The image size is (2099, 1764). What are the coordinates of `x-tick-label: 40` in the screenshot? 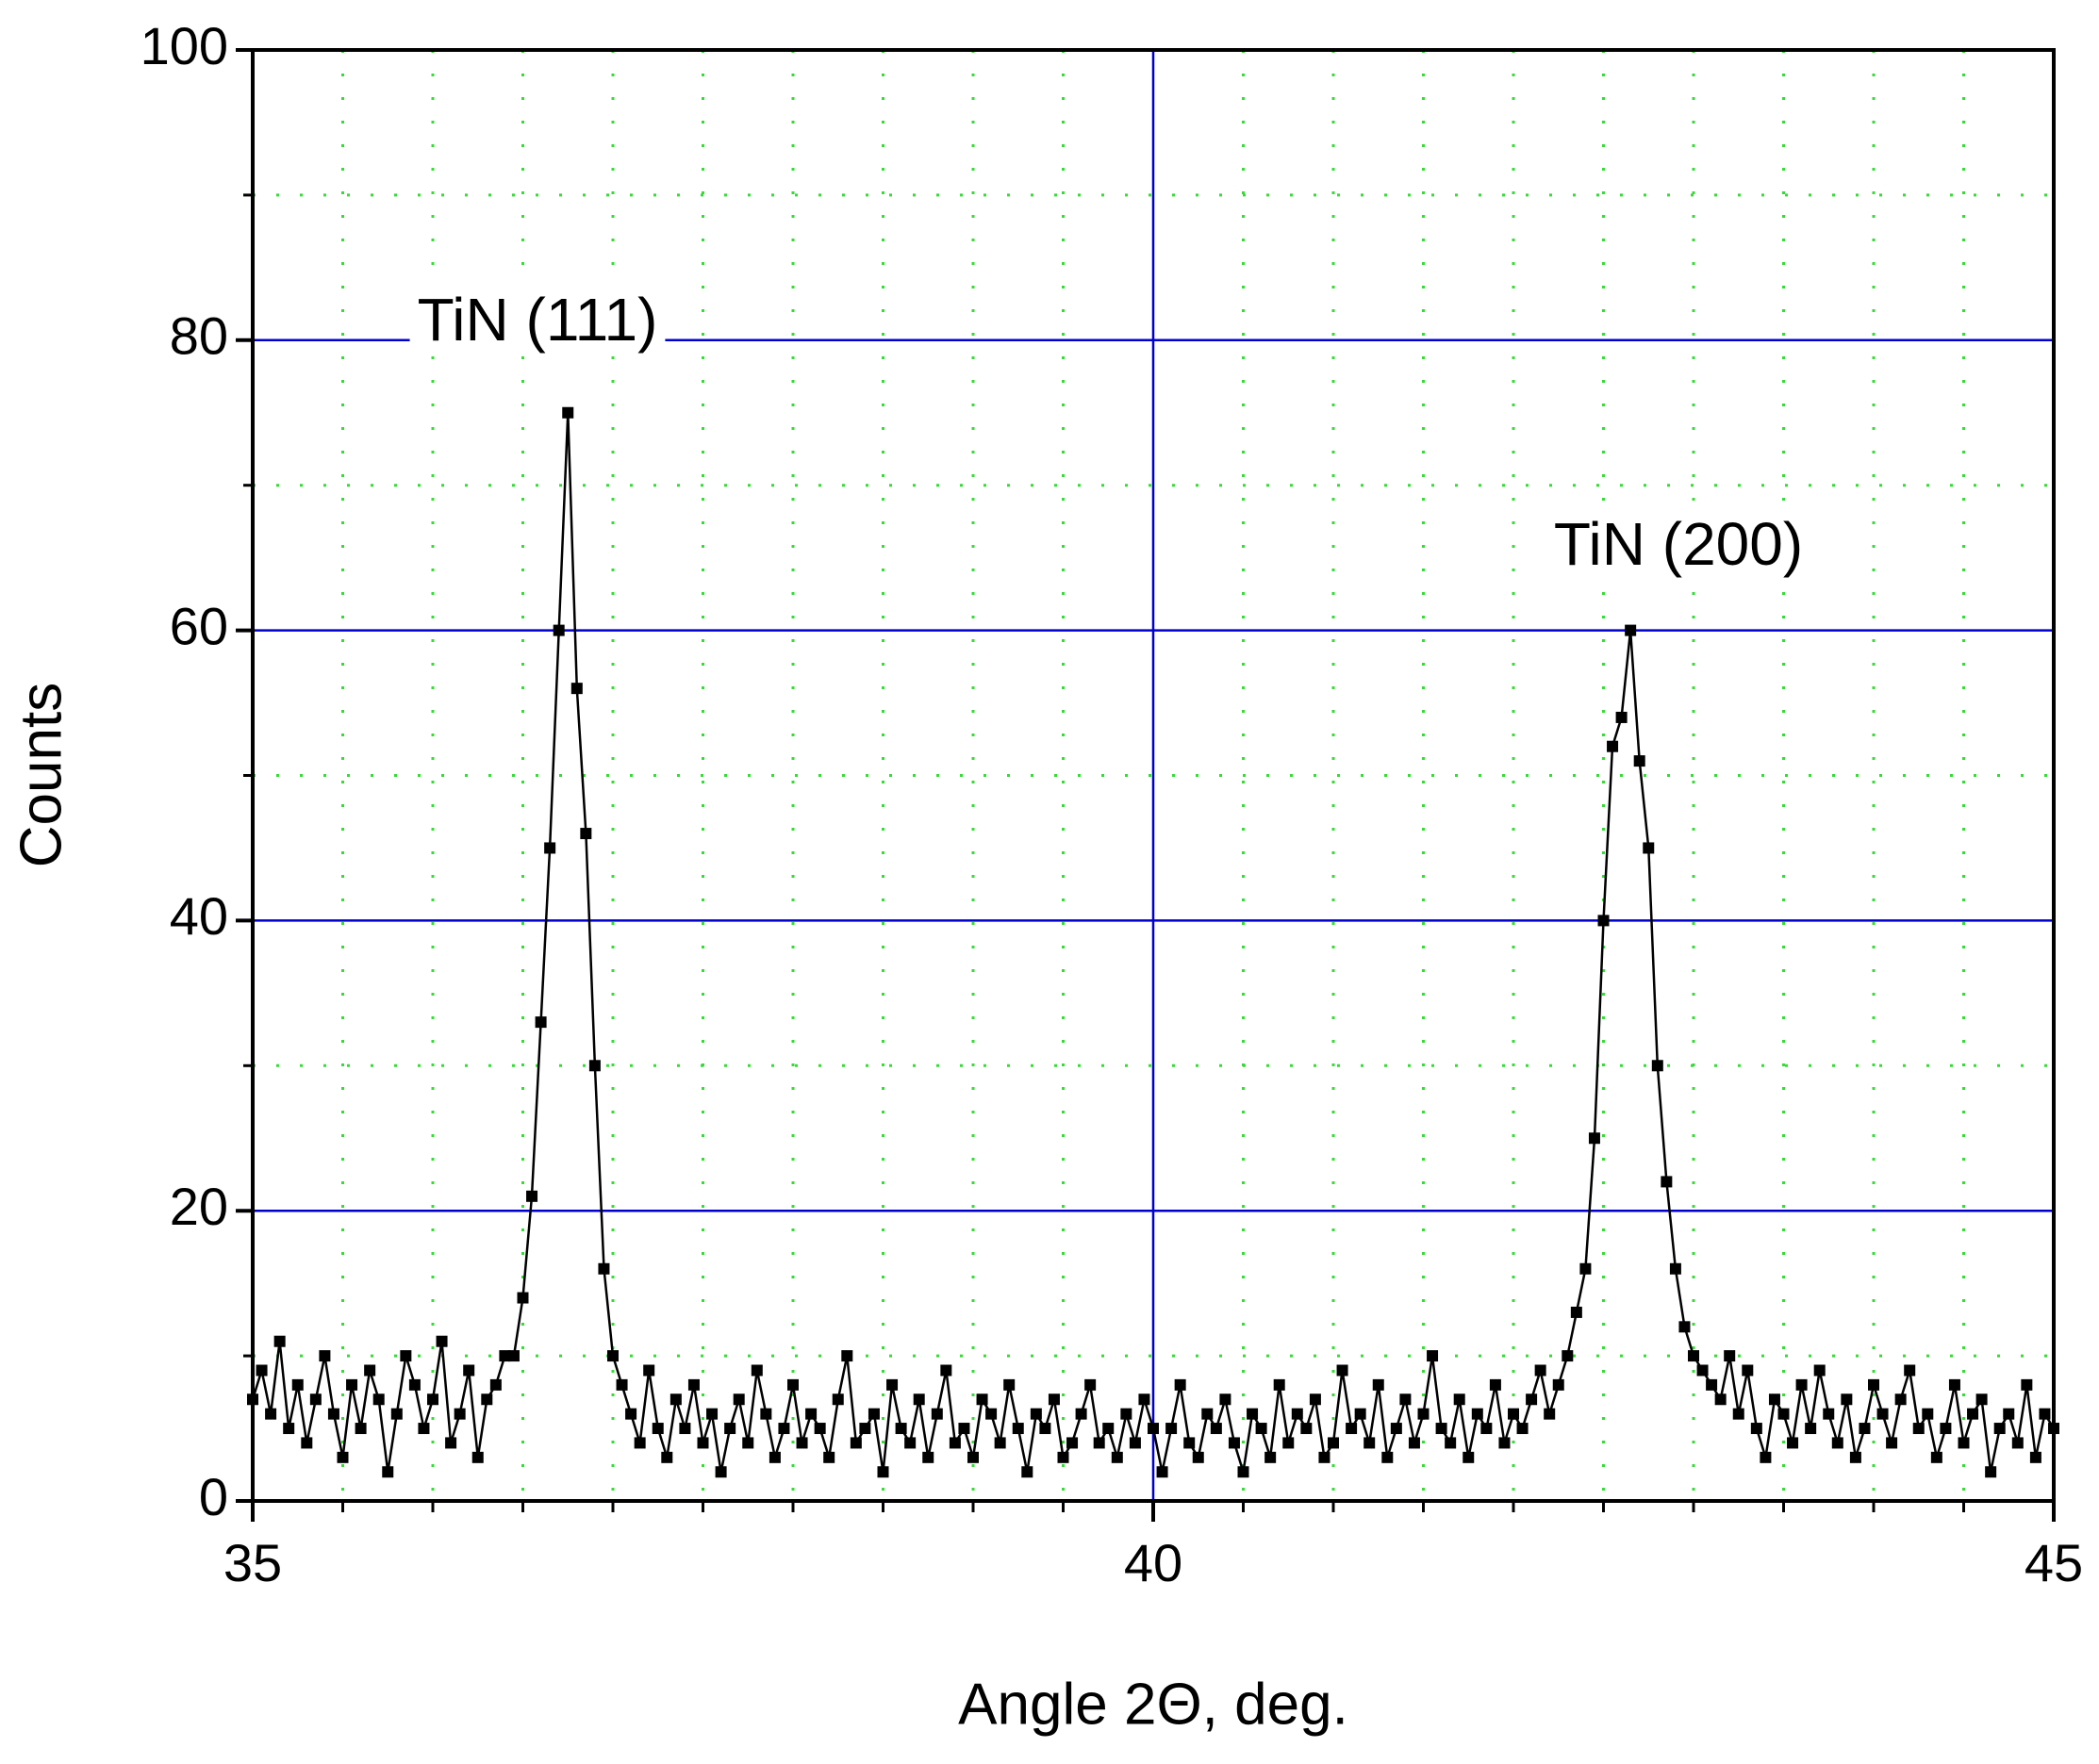 It's located at (1153, 1562).